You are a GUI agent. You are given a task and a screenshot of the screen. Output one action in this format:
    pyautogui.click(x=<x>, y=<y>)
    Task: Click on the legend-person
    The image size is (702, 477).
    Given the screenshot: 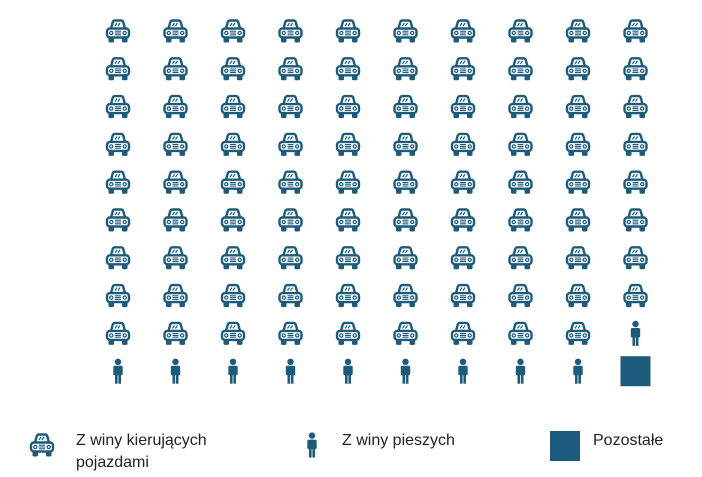 What is the action you would take?
    pyautogui.click(x=312, y=445)
    